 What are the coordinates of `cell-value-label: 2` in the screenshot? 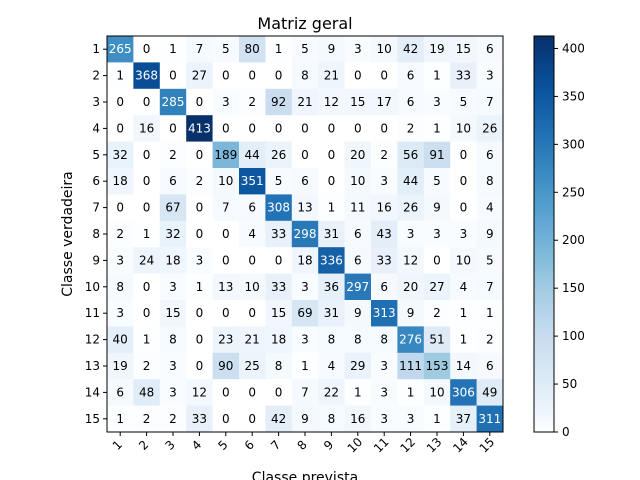 It's located at (437, 313).